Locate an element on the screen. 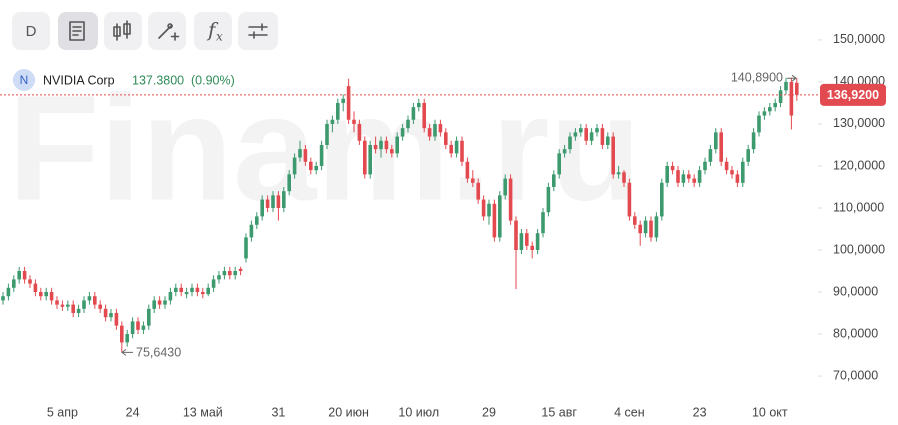 The image size is (898, 425). last-price-label: 136,9200 is located at coordinates (853, 95).